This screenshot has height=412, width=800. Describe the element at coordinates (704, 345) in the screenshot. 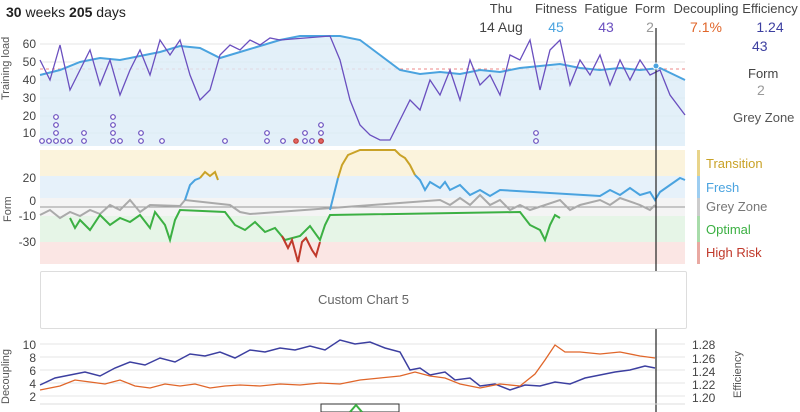

I see `eff-tick-128: 1.28` at that location.